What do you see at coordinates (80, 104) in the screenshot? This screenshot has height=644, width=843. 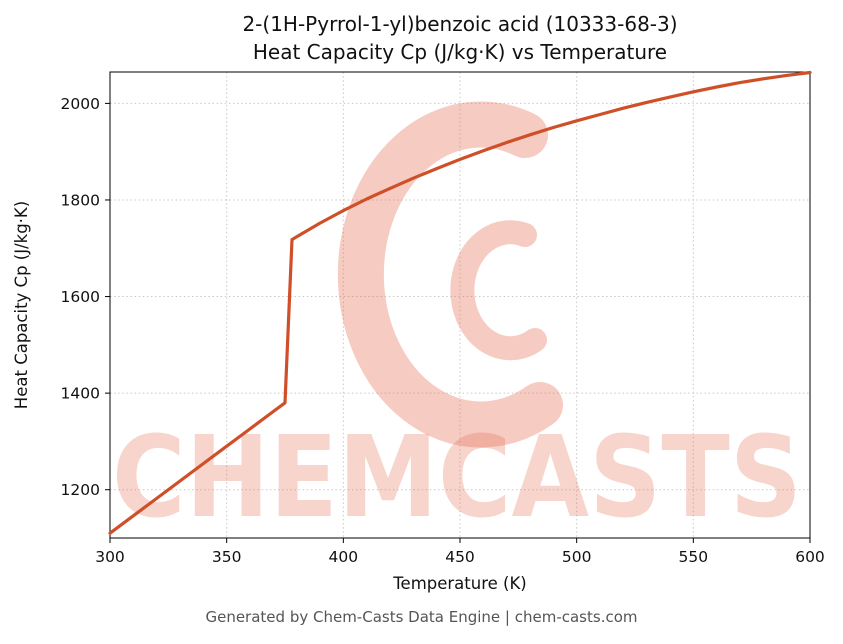 I see `y-tick-label: 2000` at bounding box center [80, 104].